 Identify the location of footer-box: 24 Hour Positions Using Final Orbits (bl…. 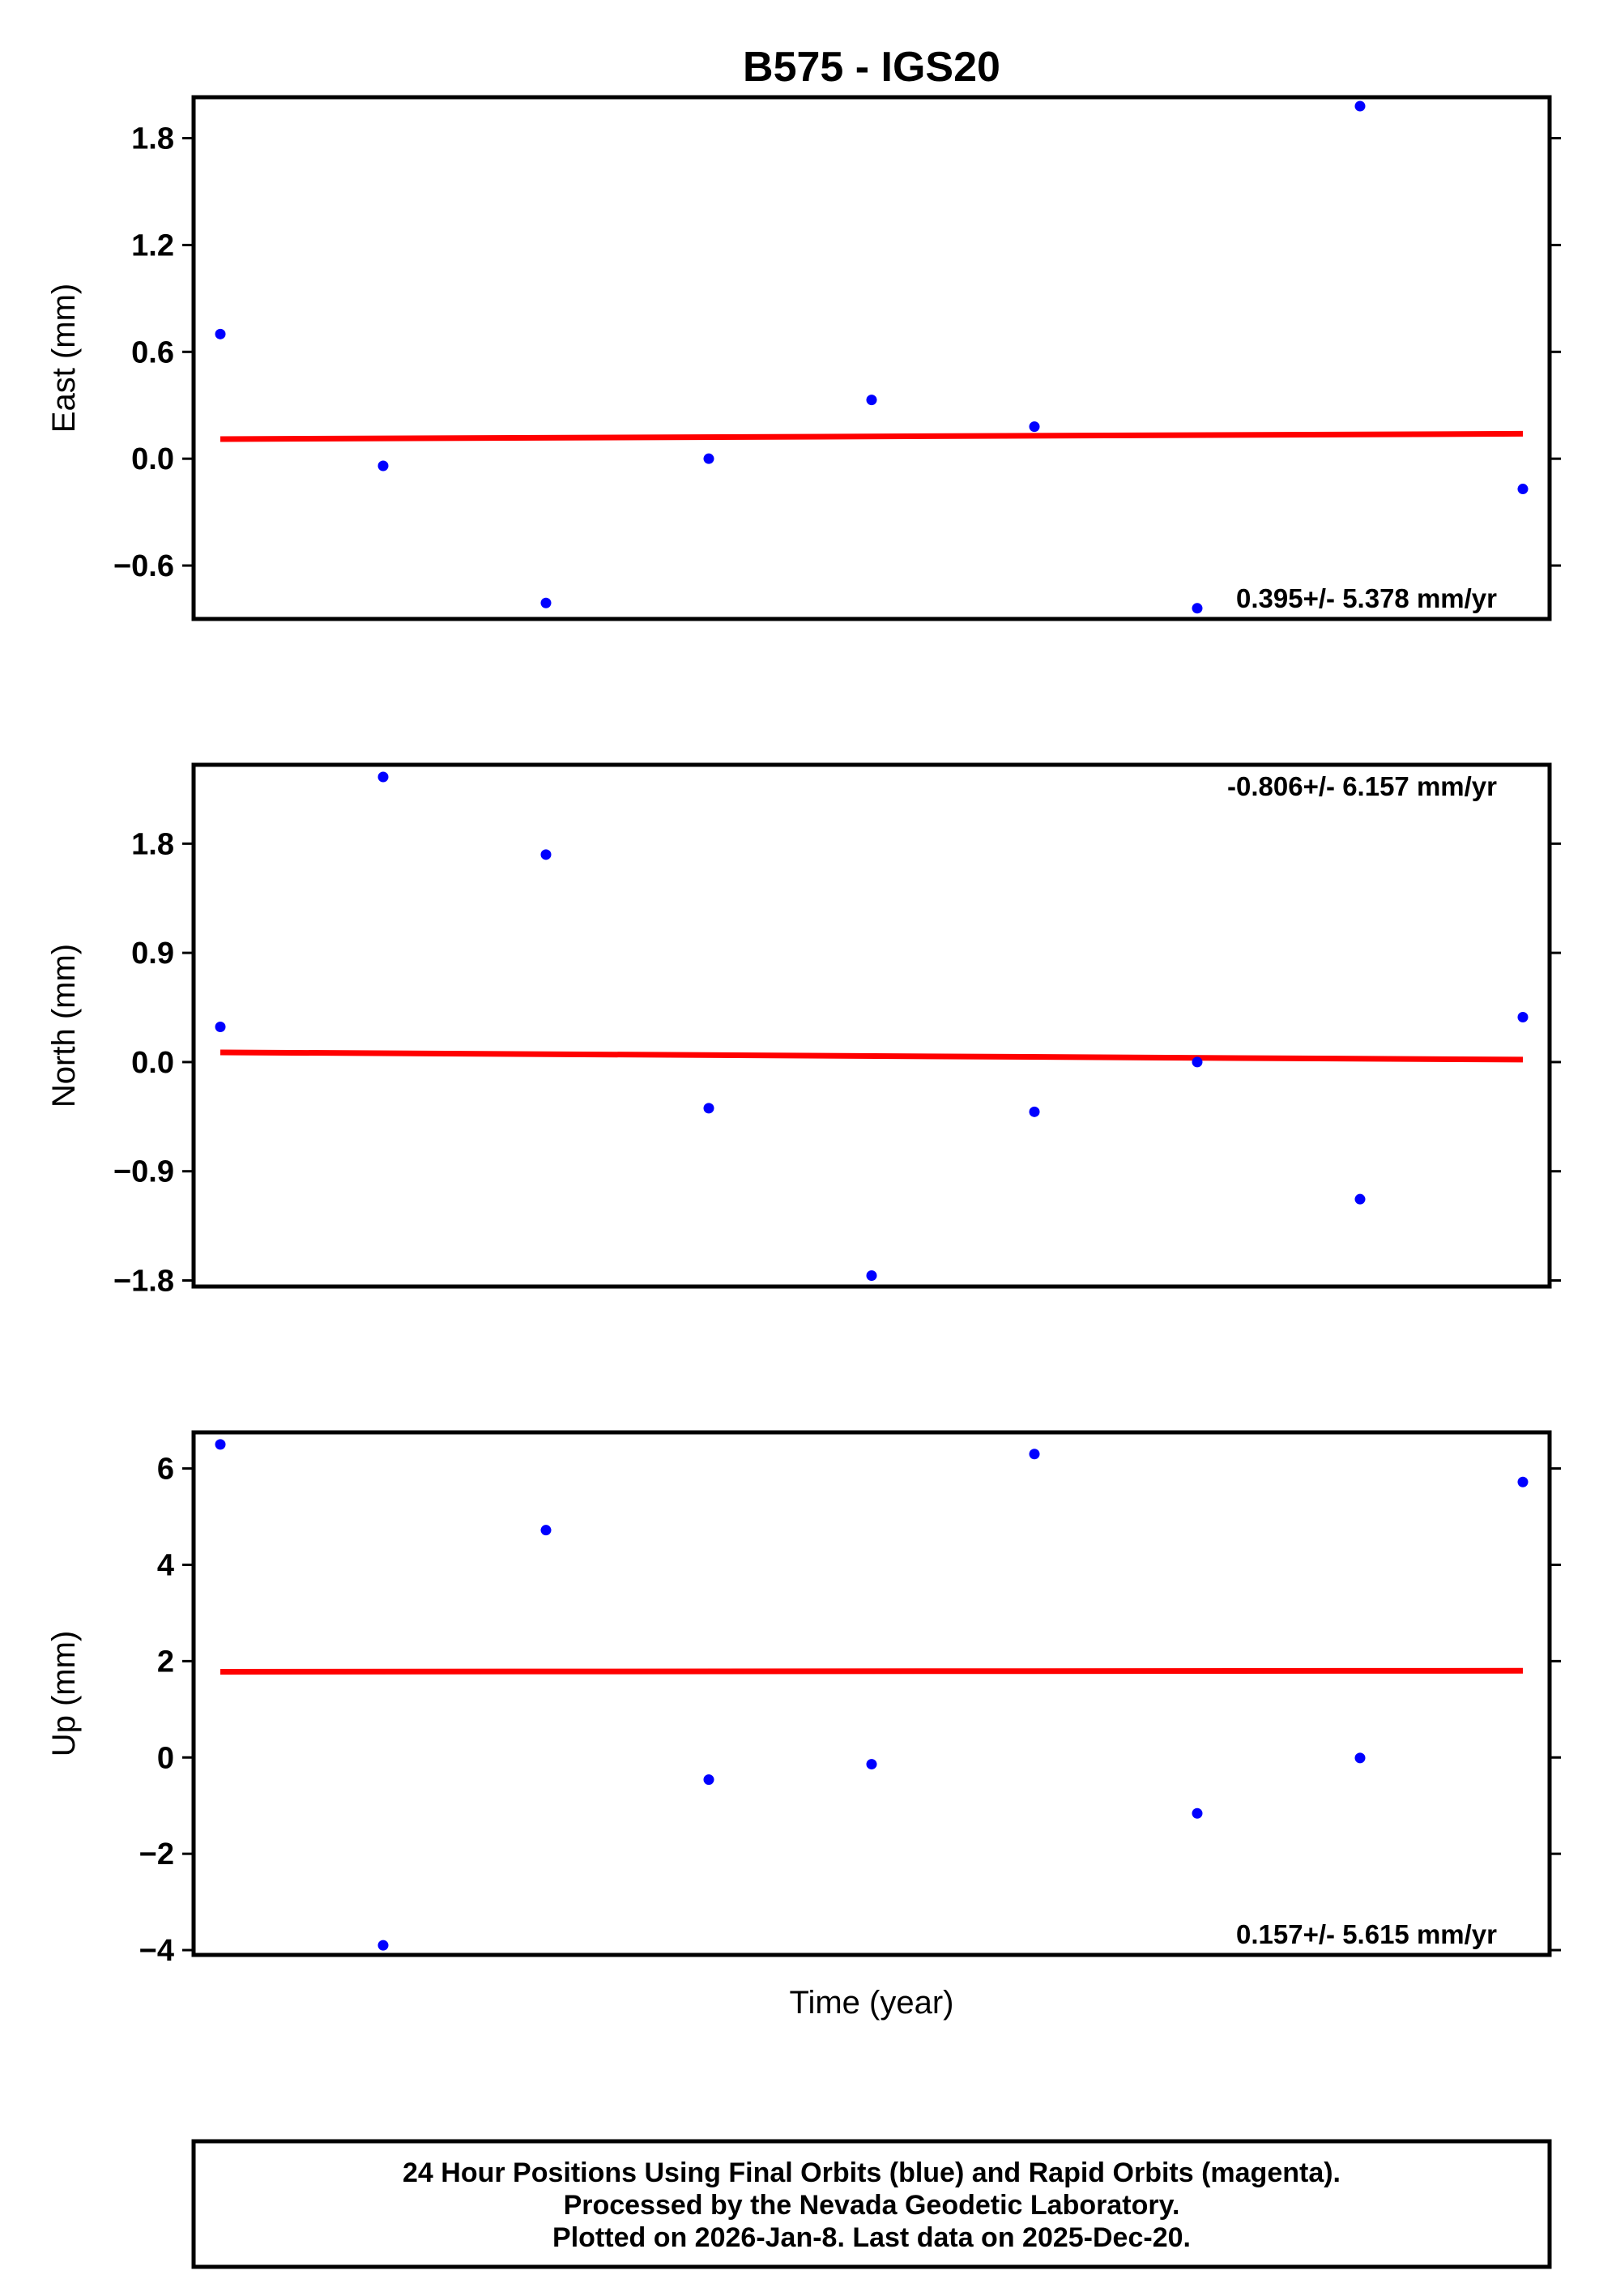
(872, 2204).